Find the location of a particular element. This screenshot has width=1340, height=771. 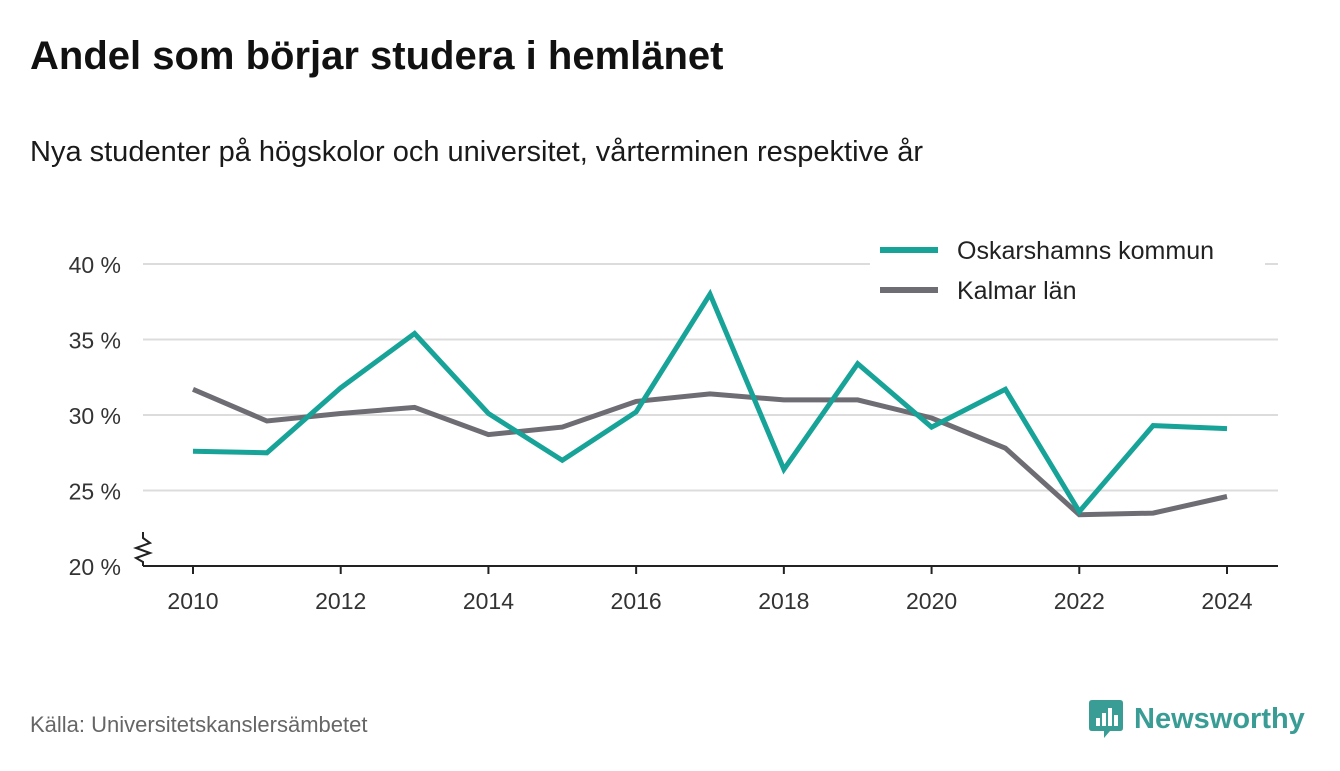

legend-label: Kalmar län is located at coordinates (1017, 291).